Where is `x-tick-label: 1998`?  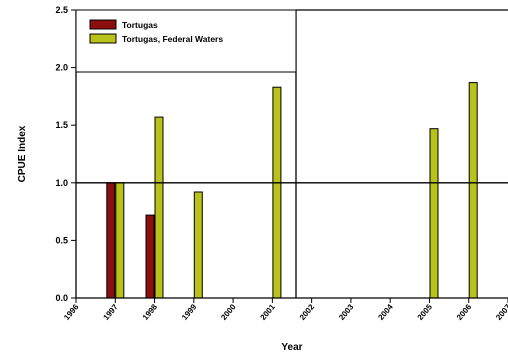
x-tick-label: 1998 is located at coordinates (150, 312).